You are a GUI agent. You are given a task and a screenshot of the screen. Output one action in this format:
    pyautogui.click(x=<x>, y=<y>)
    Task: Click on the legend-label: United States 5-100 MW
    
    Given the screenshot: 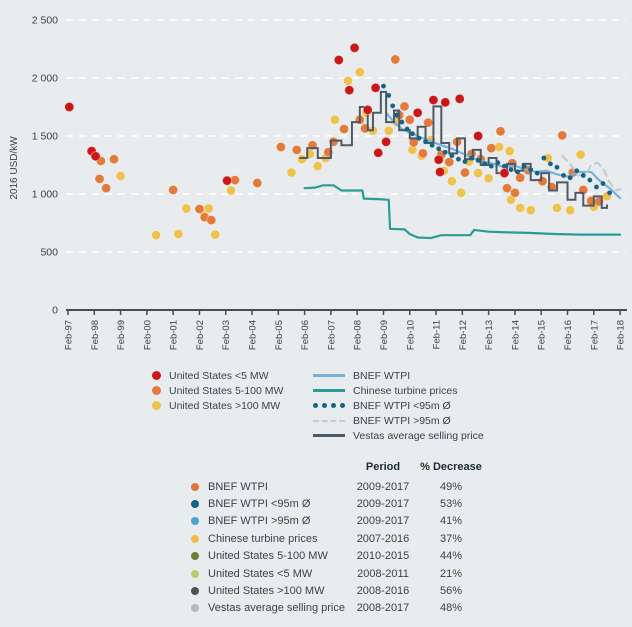 What is the action you would take?
    pyautogui.click(x=226, y=390)
    